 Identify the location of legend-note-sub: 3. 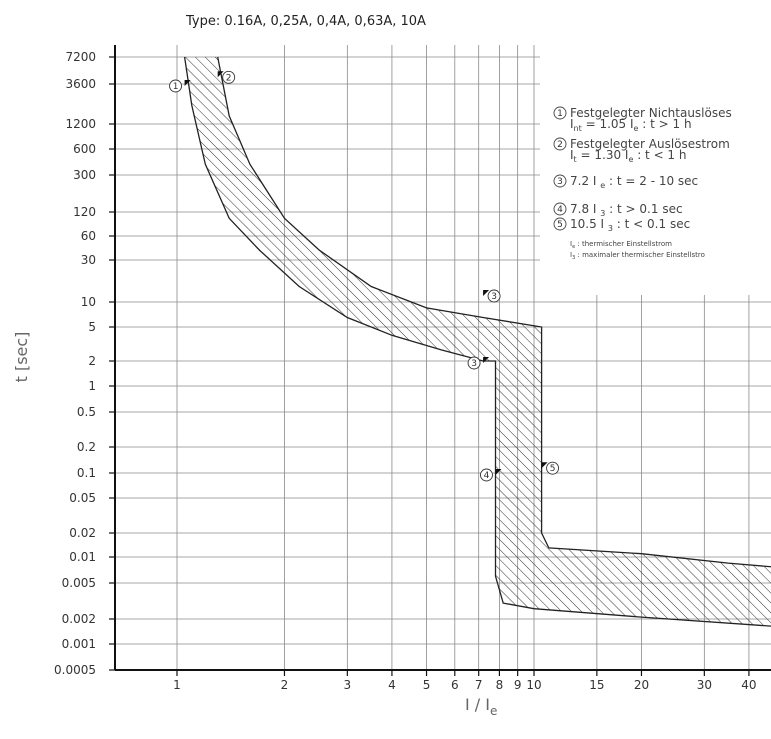
(573, 258).